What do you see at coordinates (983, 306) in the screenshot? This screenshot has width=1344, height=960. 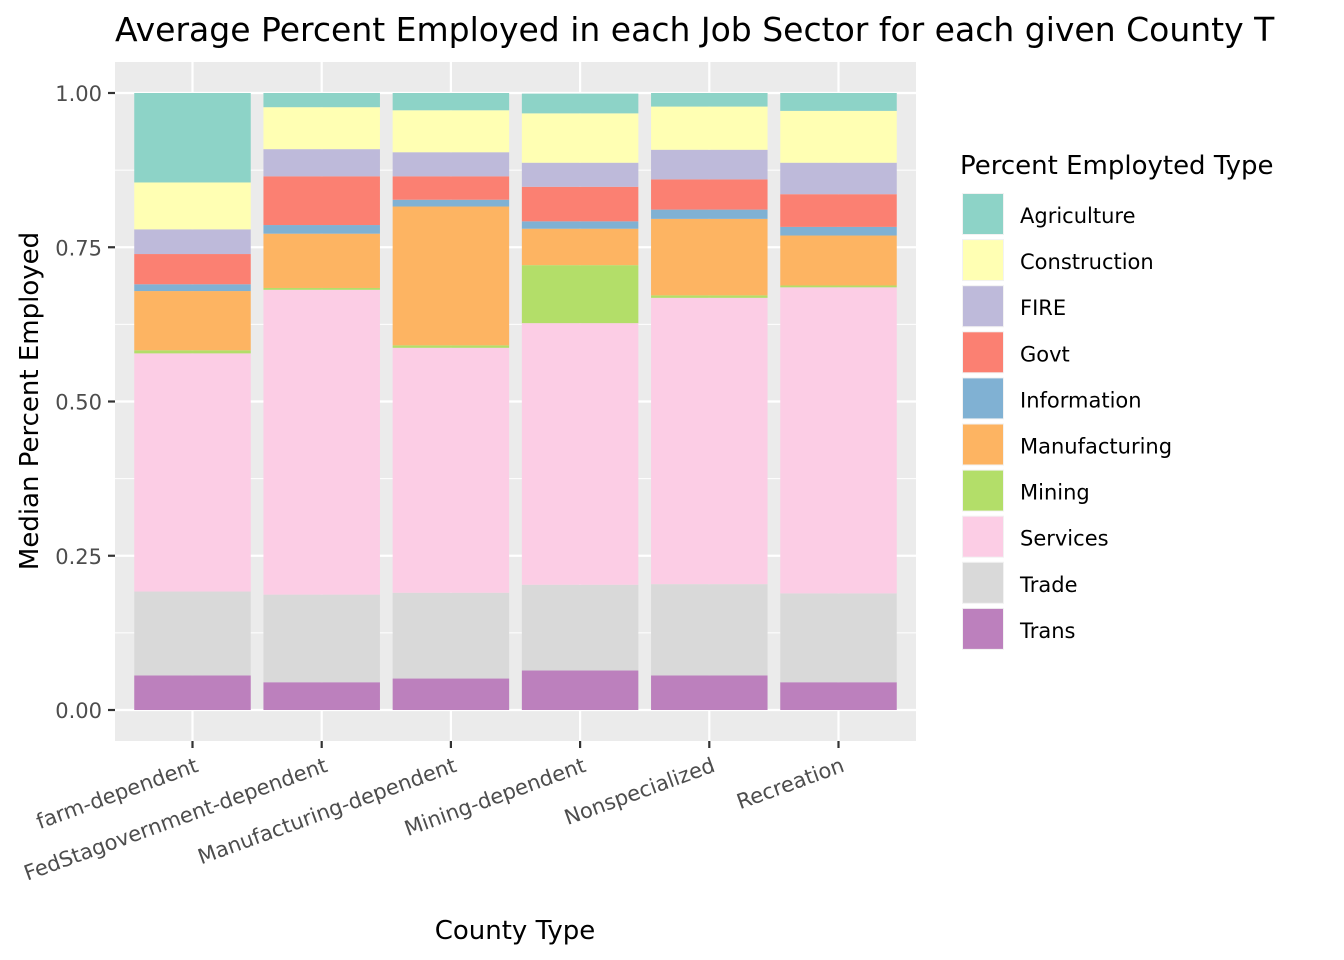 I see `legend-key-fire` at bounding box center [983, 306].